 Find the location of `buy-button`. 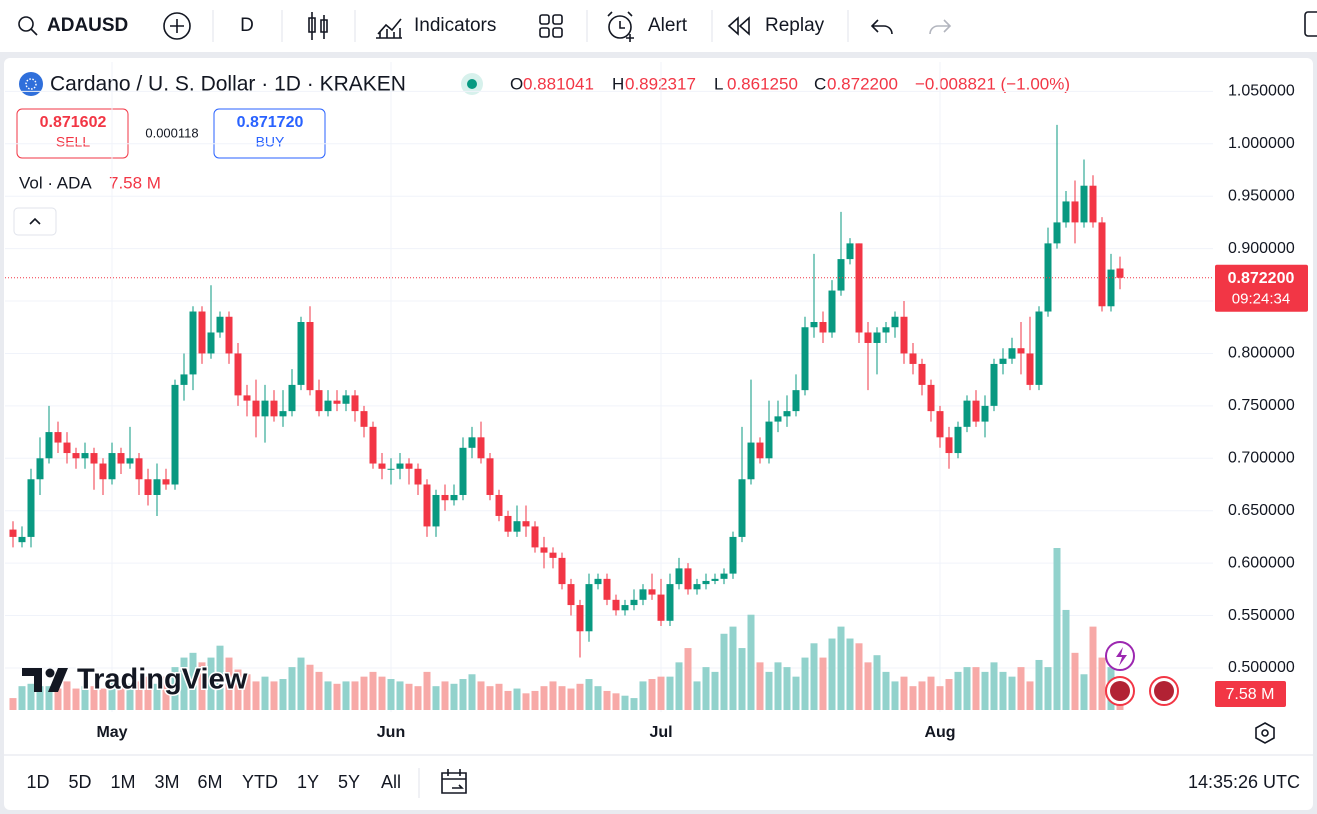

buy-button is located at coordinates (269, 133).